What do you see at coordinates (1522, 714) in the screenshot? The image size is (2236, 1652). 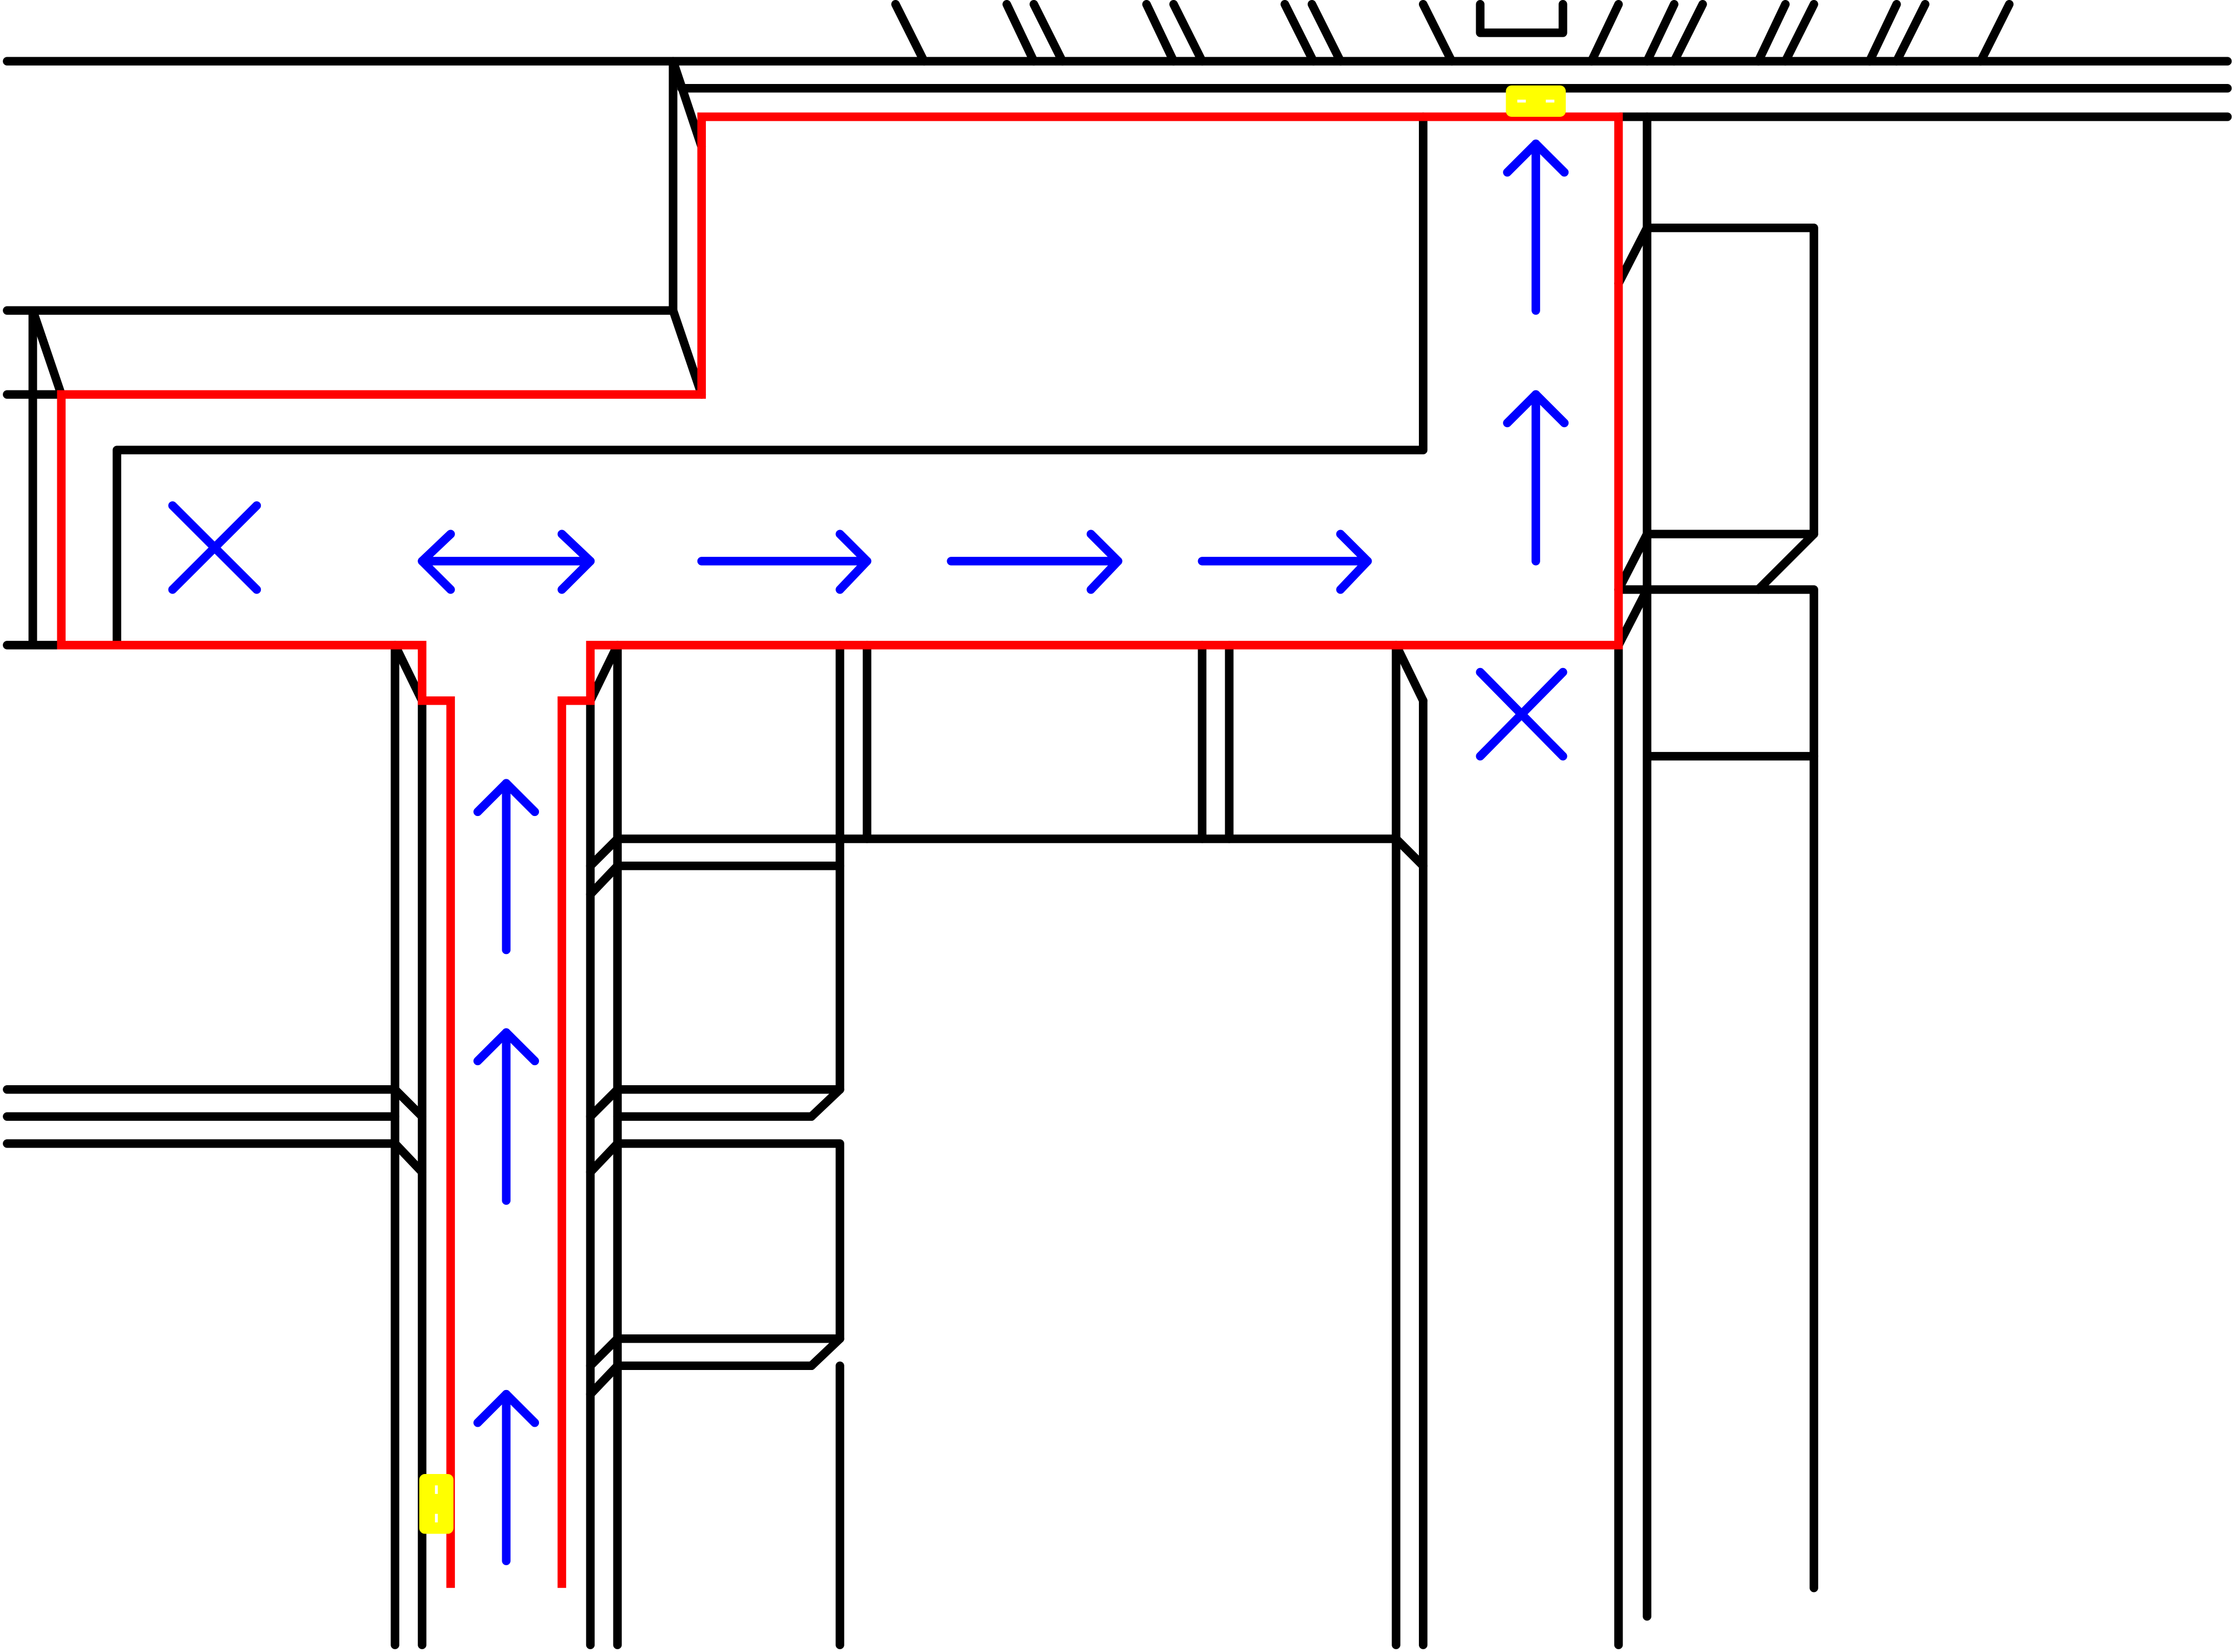 I see `blocked-x-right` at bounding box center [1522, 714].